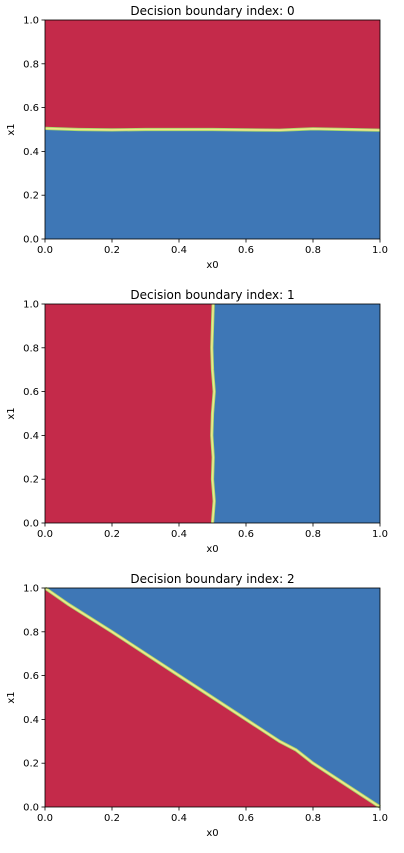 The height and width of the screenshot is (853, 404). What do you see at coordinates (212, 183) in the screenshot?
I see `region-lower` at bounding box center [212, 183].